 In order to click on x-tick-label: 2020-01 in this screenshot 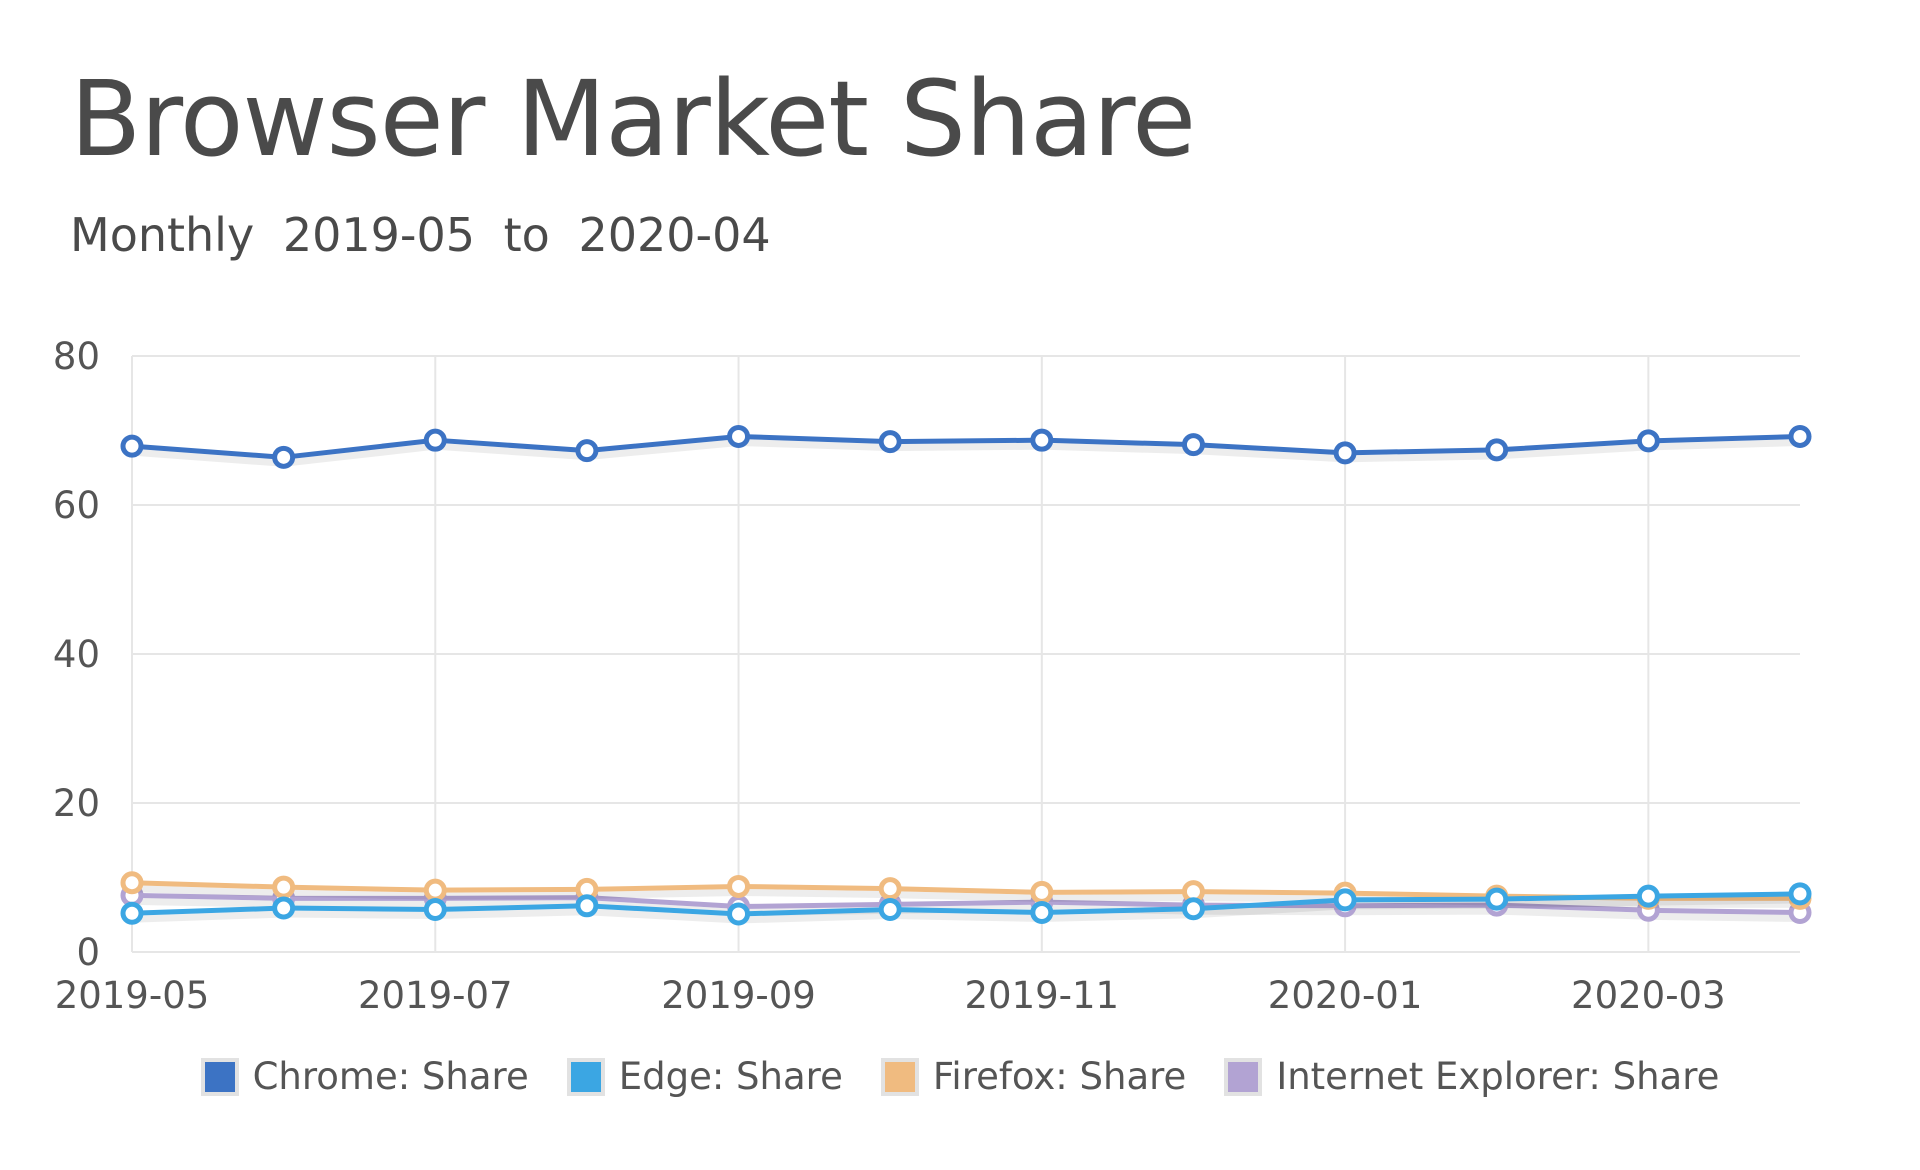, I will do `click(1345, 995)`.